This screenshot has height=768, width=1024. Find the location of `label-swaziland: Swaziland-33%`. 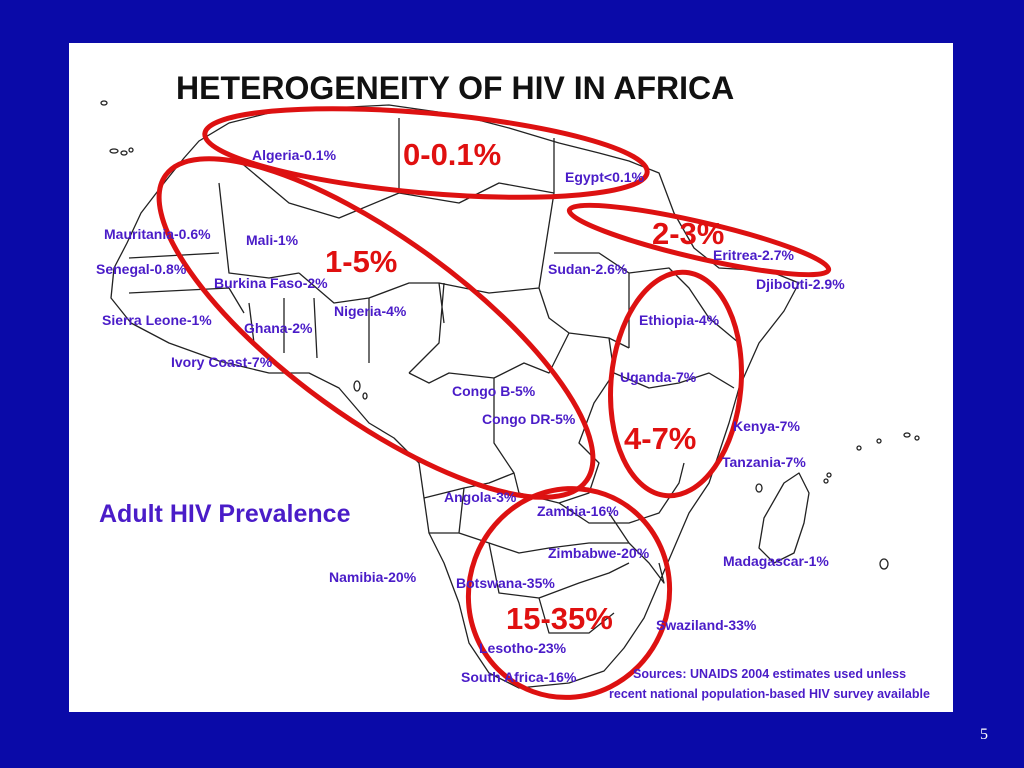

label-swaziland: Swaziland-33% is located at coordinates (706, 625).